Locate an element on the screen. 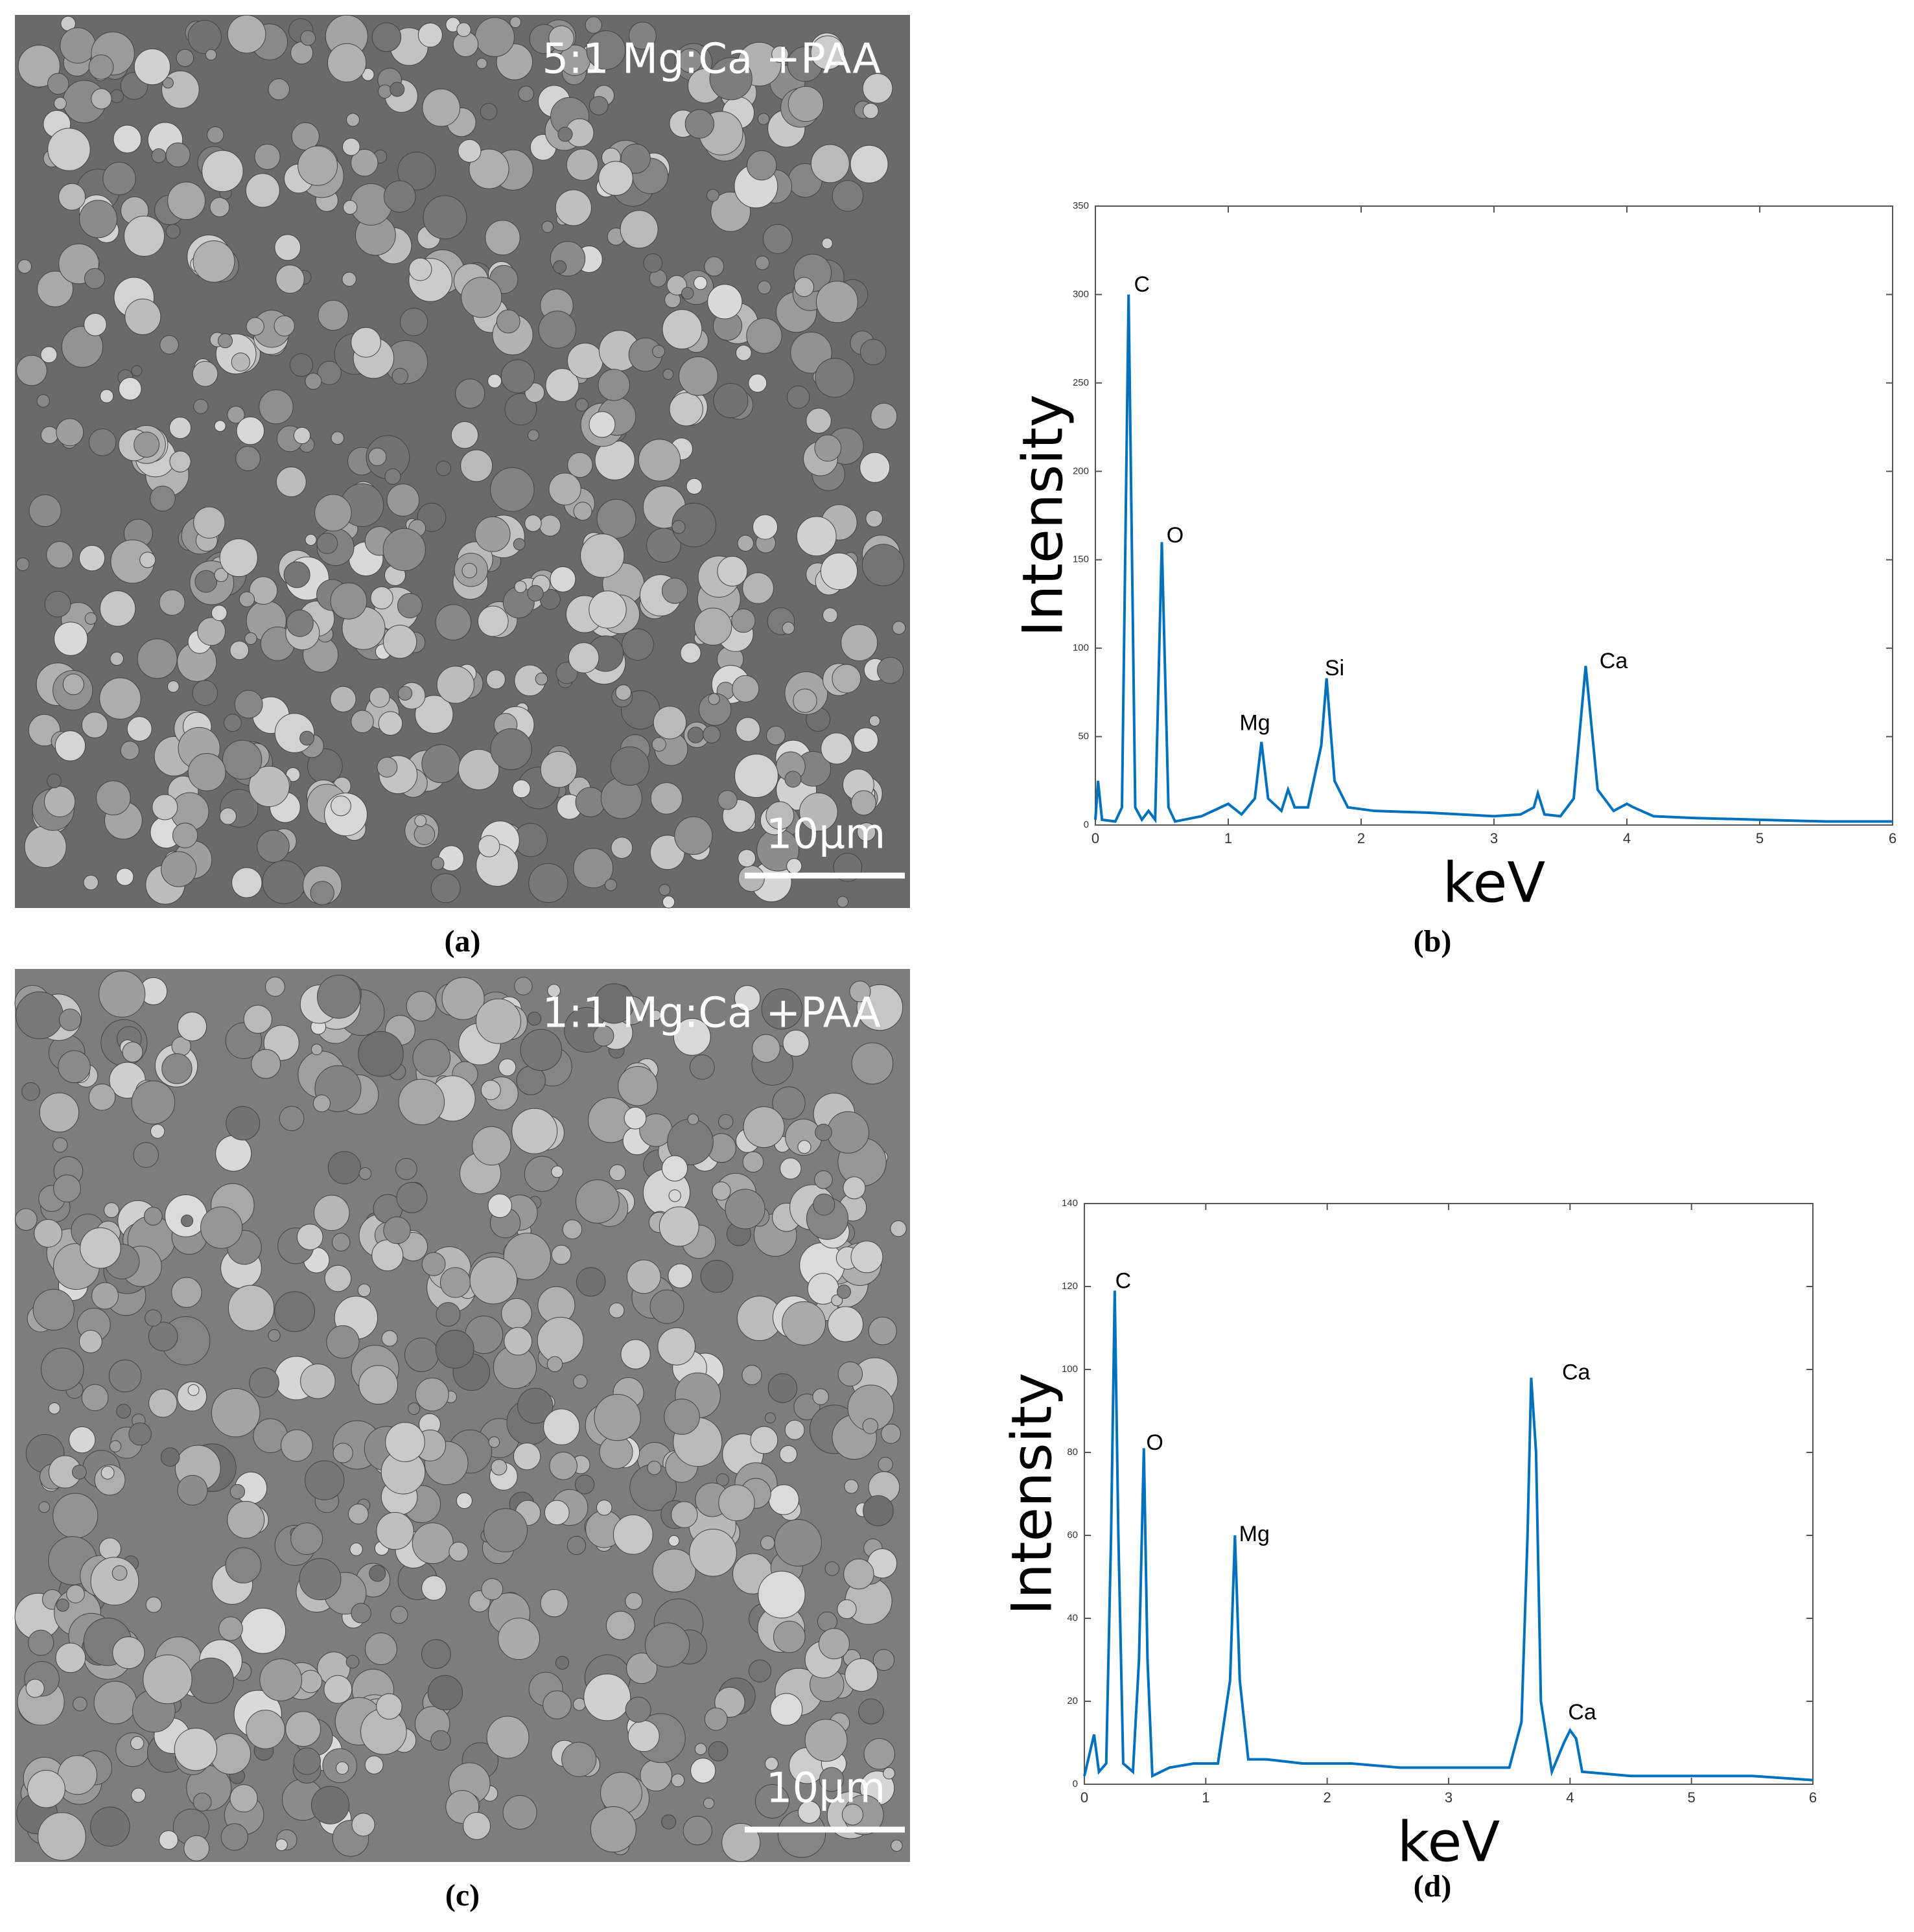 This screenshot has width=1914, height=1932. x-tick-label: 2 is located at coordinates (1361, 838).